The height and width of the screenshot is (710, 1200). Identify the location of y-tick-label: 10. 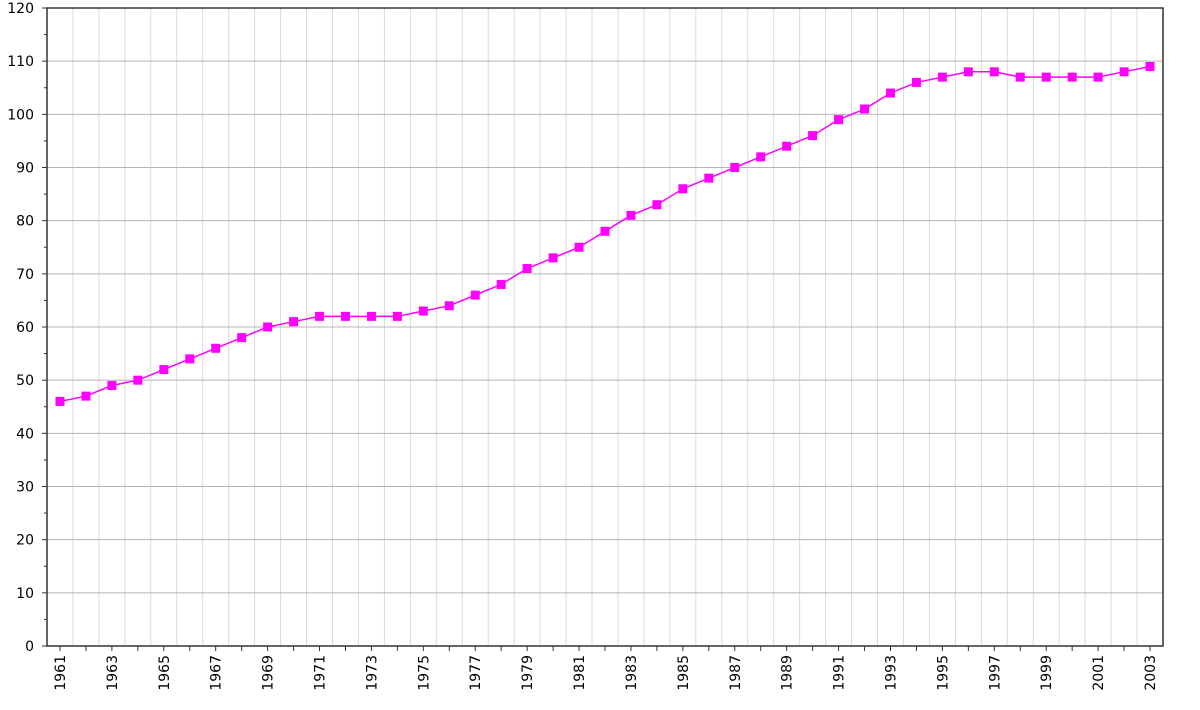
(25, 594).